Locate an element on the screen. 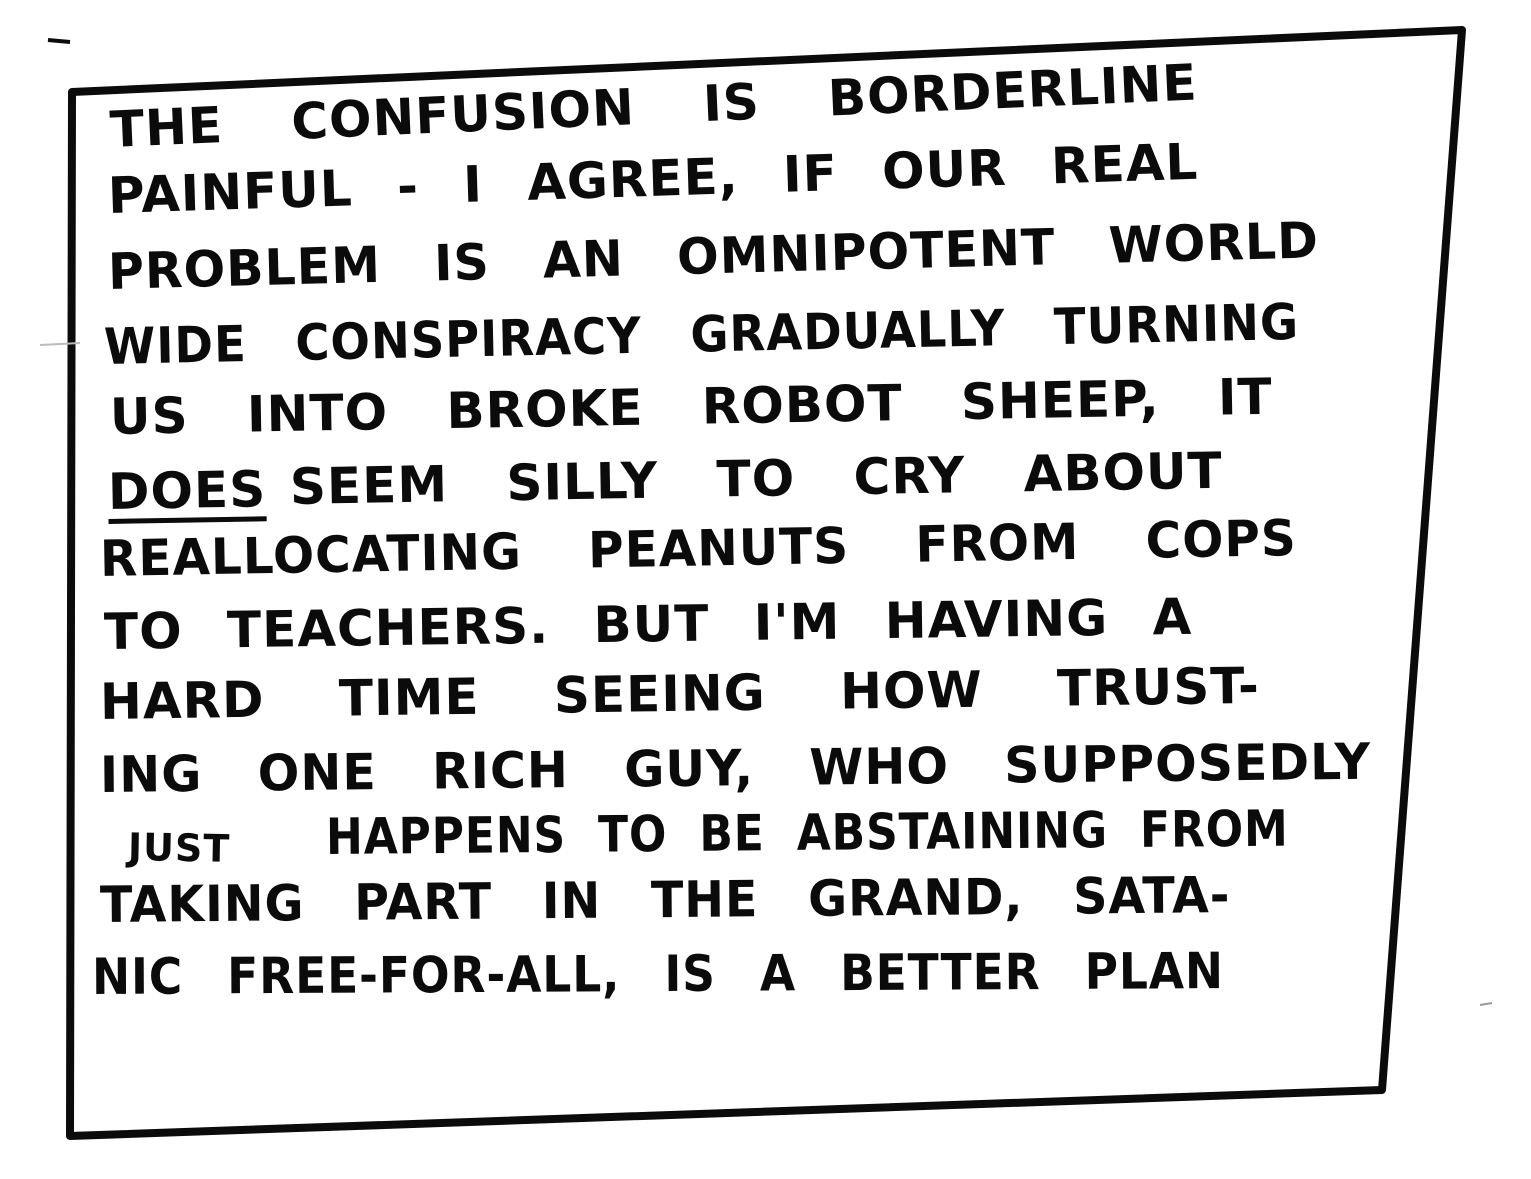  note-line-7: REALLOCATING PEANUTS FROM COPS is located at coordinates (698, 548).